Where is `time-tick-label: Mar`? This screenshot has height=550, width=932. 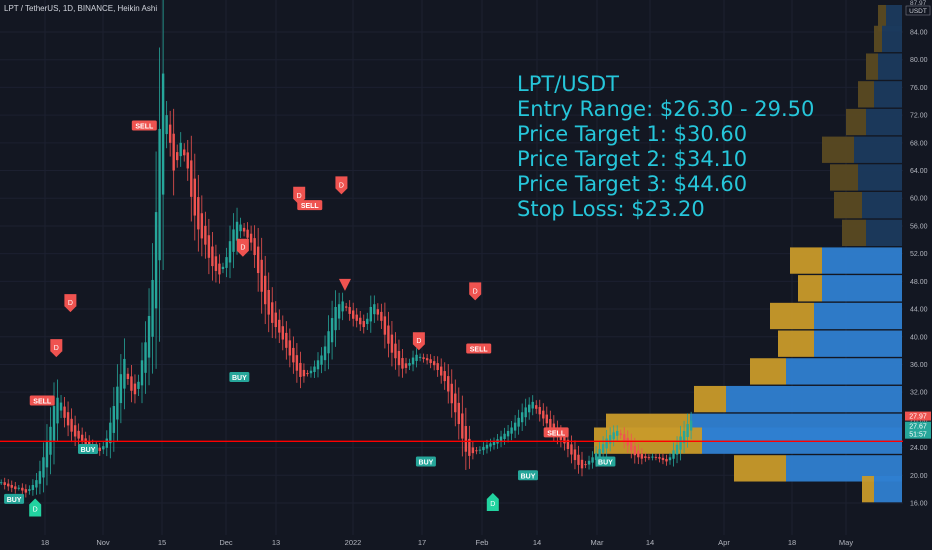
time-tick-label: Mar is located at coordinates (597, 542).